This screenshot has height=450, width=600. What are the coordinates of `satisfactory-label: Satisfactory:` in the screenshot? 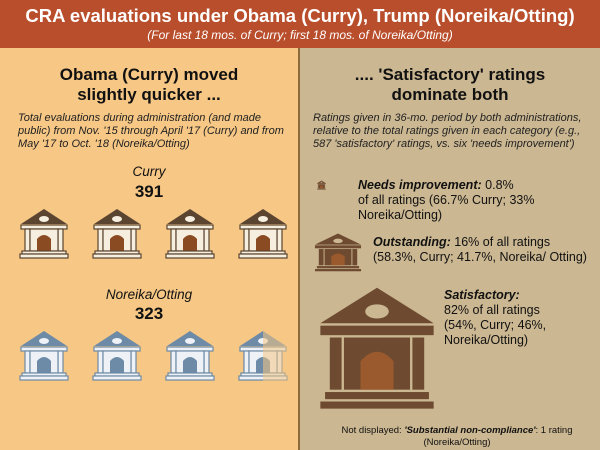 It's located at (482, 295).